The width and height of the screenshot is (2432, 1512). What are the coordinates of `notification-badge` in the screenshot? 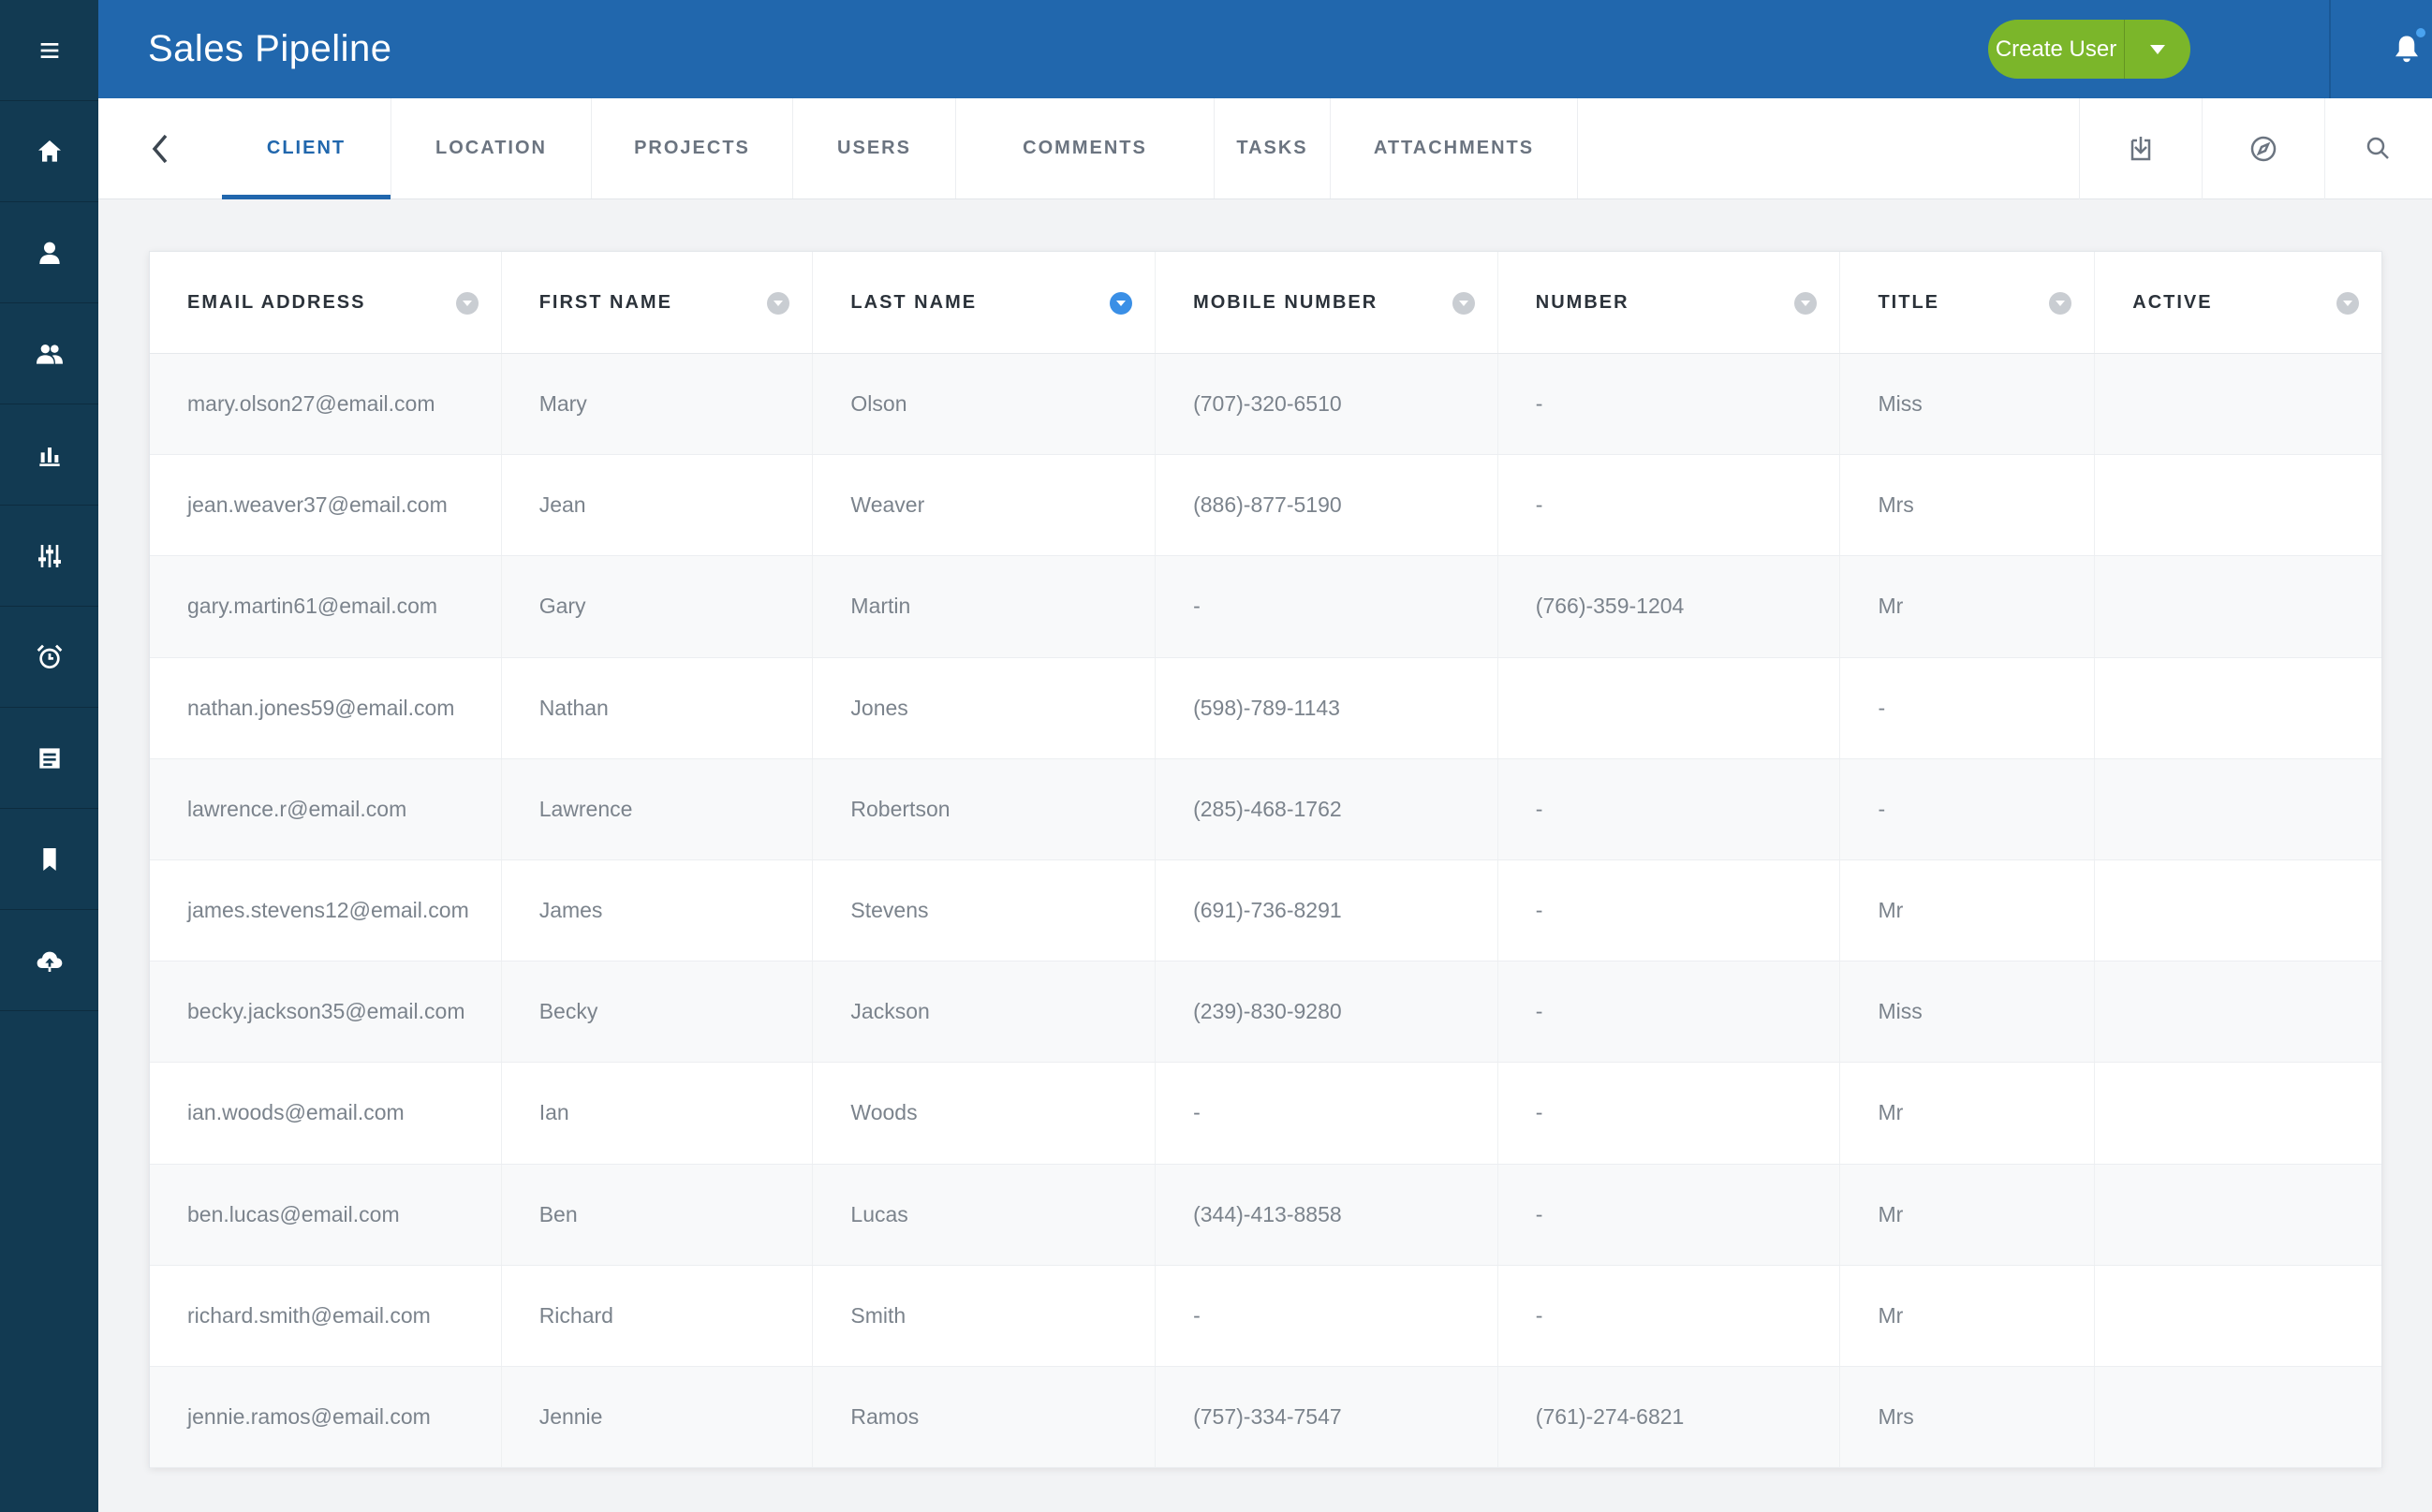 It's located at (2420, 32).